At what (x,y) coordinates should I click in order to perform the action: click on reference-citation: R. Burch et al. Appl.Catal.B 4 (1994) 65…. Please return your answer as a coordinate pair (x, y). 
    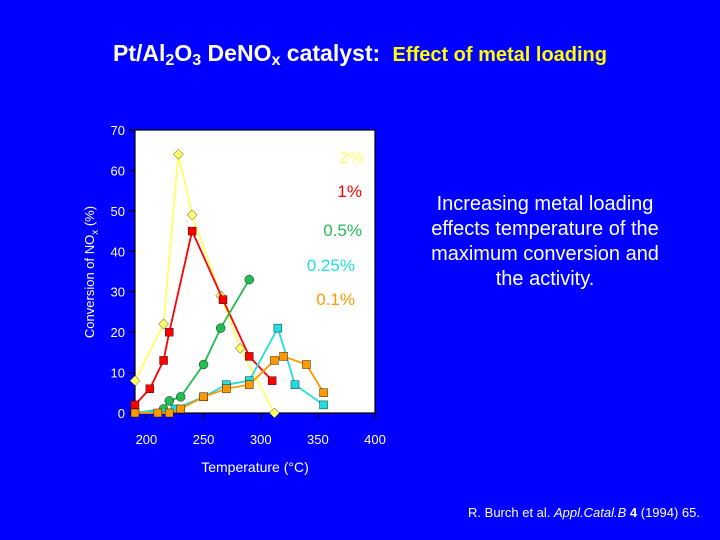
    Looking at the image, I should click on (584, 512).